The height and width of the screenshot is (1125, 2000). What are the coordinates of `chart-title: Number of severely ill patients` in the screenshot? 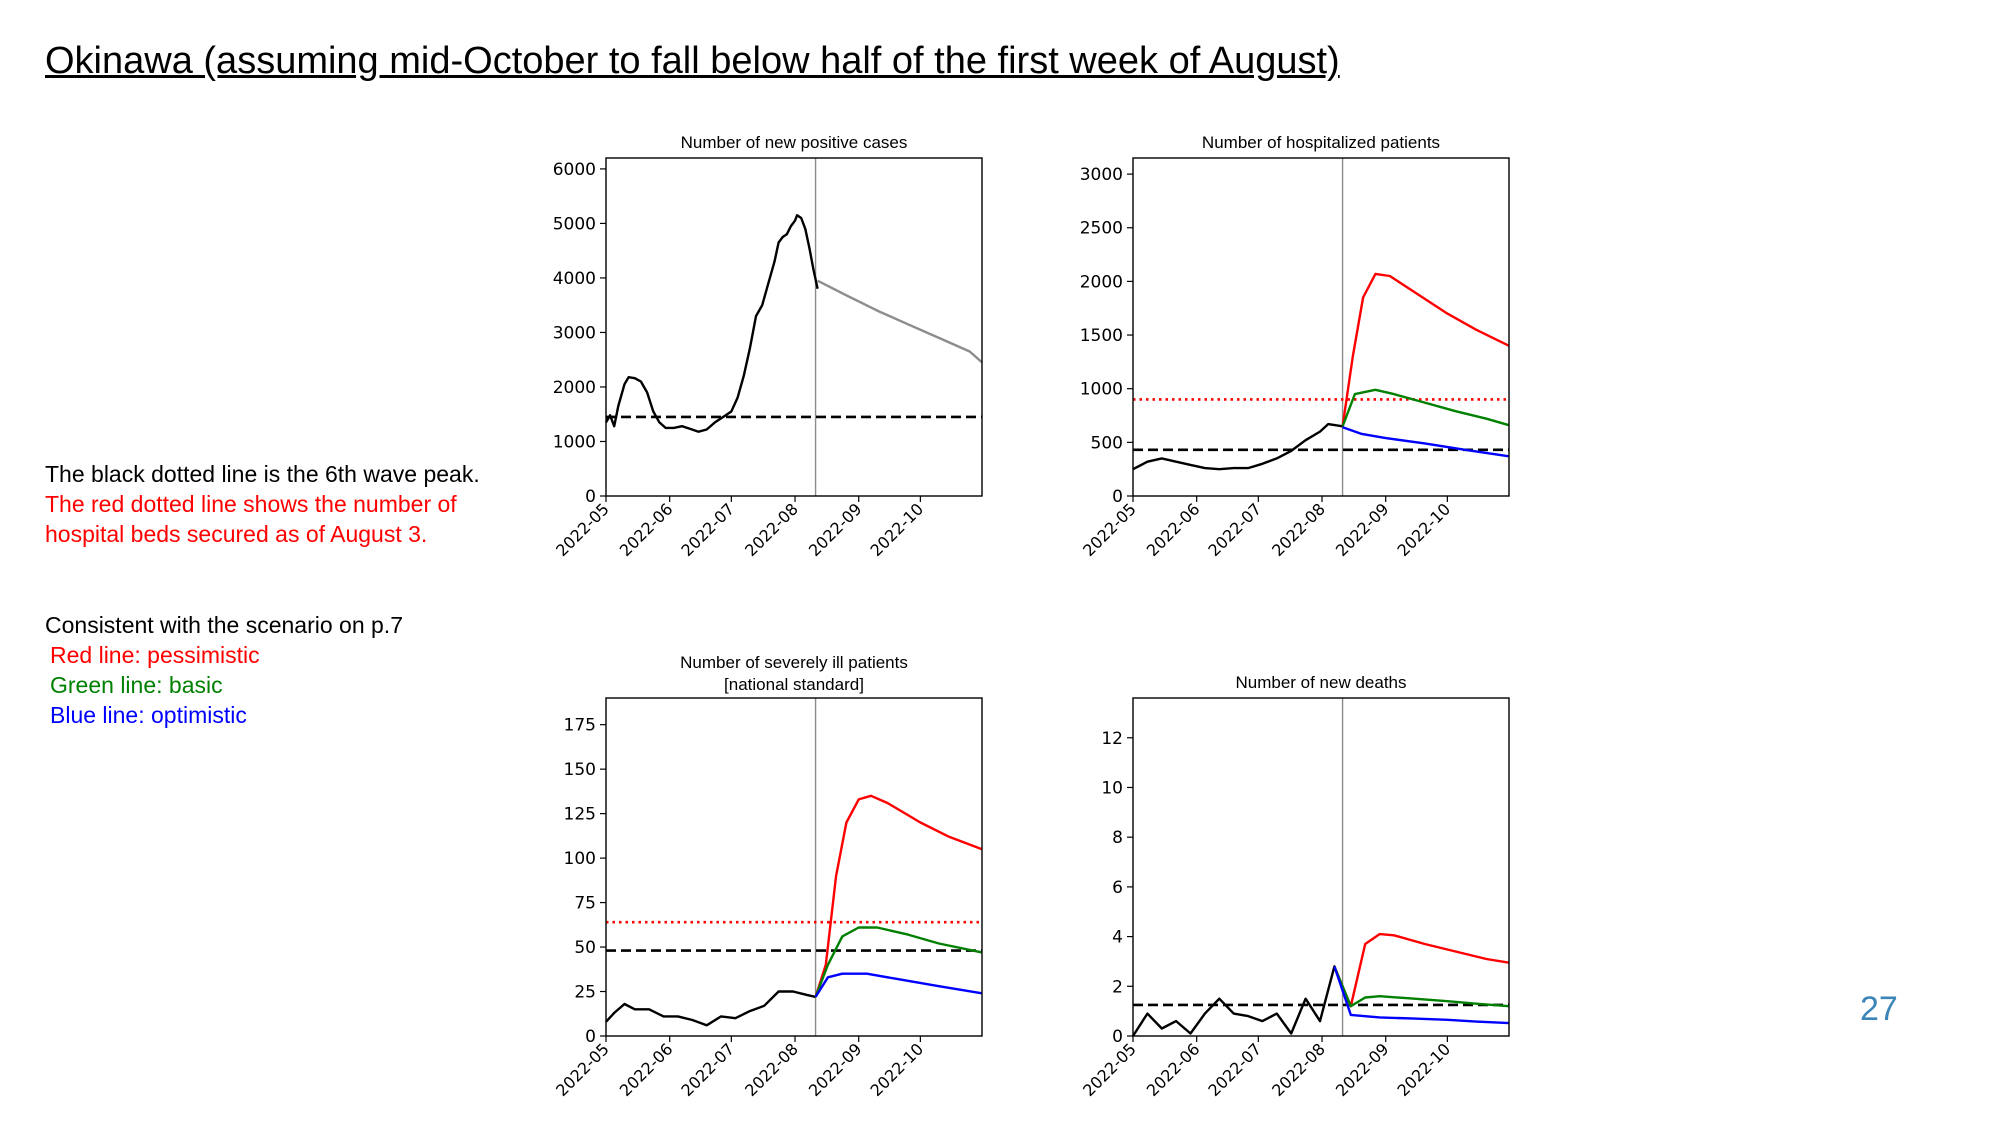 It's located at (794, 662).